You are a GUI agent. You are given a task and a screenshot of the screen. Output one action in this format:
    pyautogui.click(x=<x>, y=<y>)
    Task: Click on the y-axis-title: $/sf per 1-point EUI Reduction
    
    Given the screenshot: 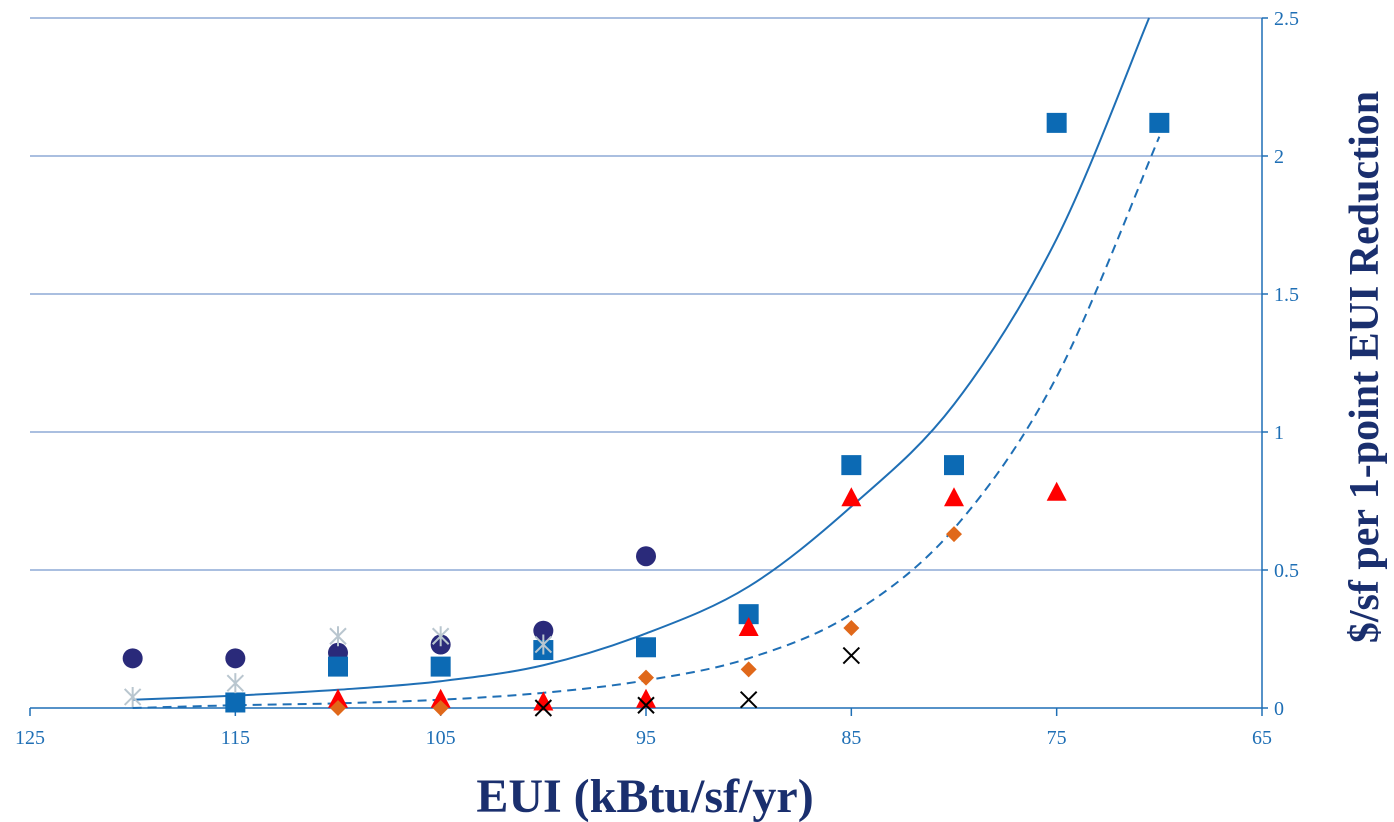 What is the action you would take?
    pyautogui.click(x=1365, y=367)
    